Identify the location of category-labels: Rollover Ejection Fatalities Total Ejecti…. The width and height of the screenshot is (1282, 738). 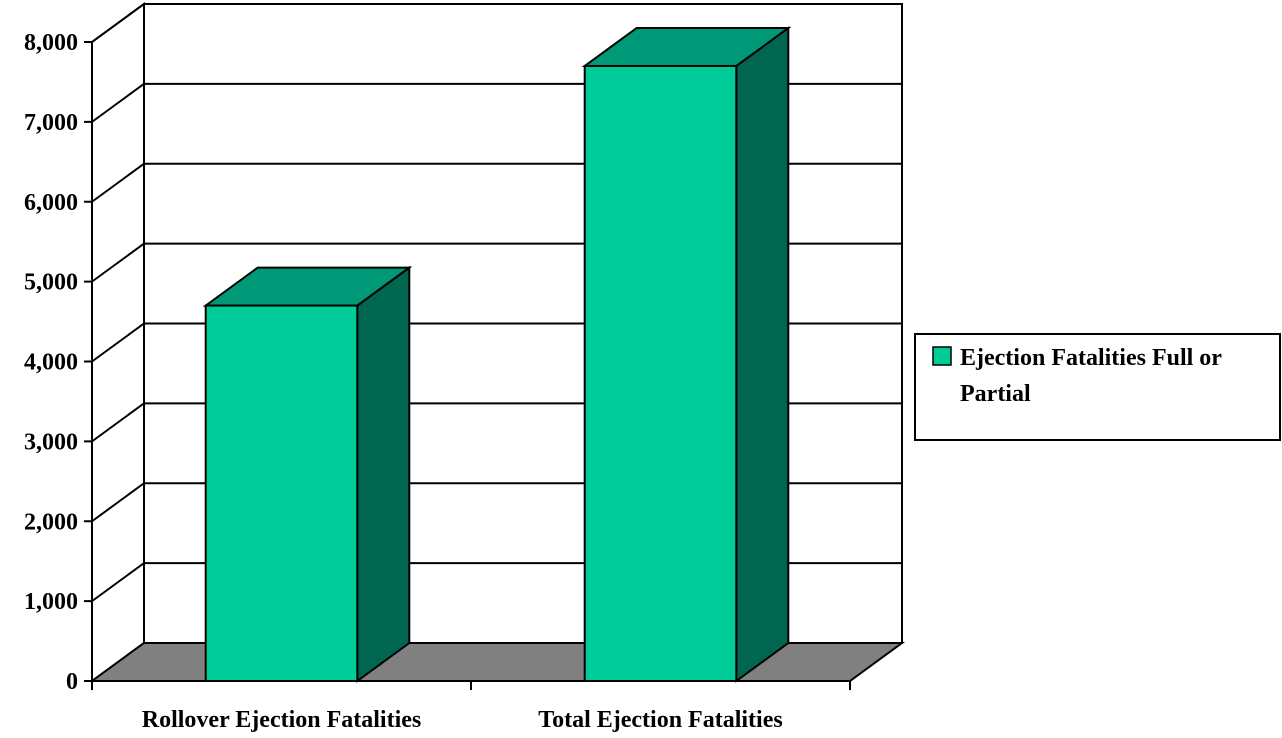
(462, 720).